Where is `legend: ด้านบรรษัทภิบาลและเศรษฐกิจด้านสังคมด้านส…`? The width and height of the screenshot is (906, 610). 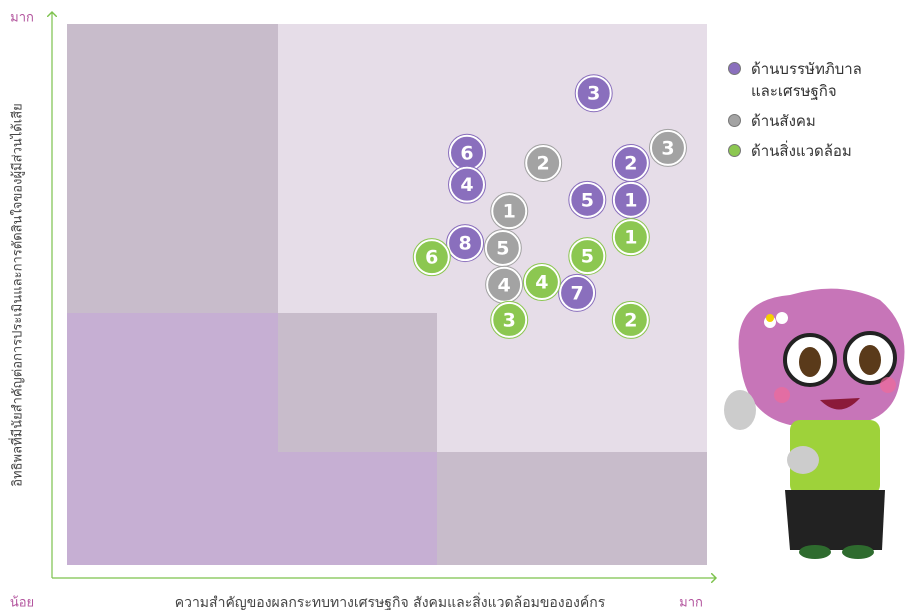 legend: ด้านบรรษัทภิบาลและเศรษฐกิจด้านสังคมด้านส… is located at coordinates (815, 114).